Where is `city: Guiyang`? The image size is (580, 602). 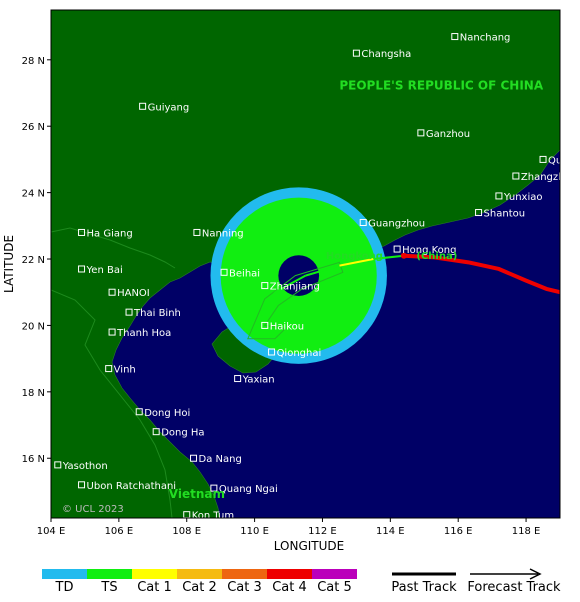 city: Guiyang is located at coordinates (164, 107).